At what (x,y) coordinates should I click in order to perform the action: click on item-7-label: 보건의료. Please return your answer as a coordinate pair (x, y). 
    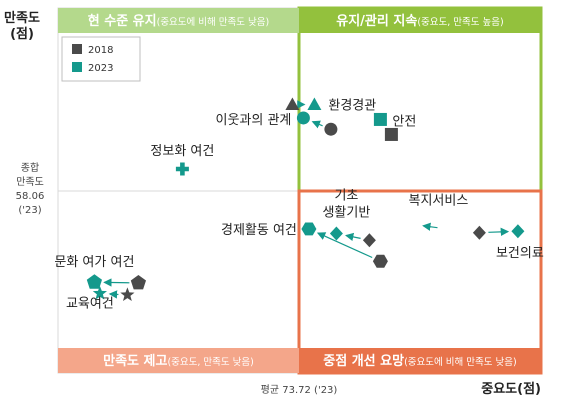
    Looking at the image, I should click on (520, 253).